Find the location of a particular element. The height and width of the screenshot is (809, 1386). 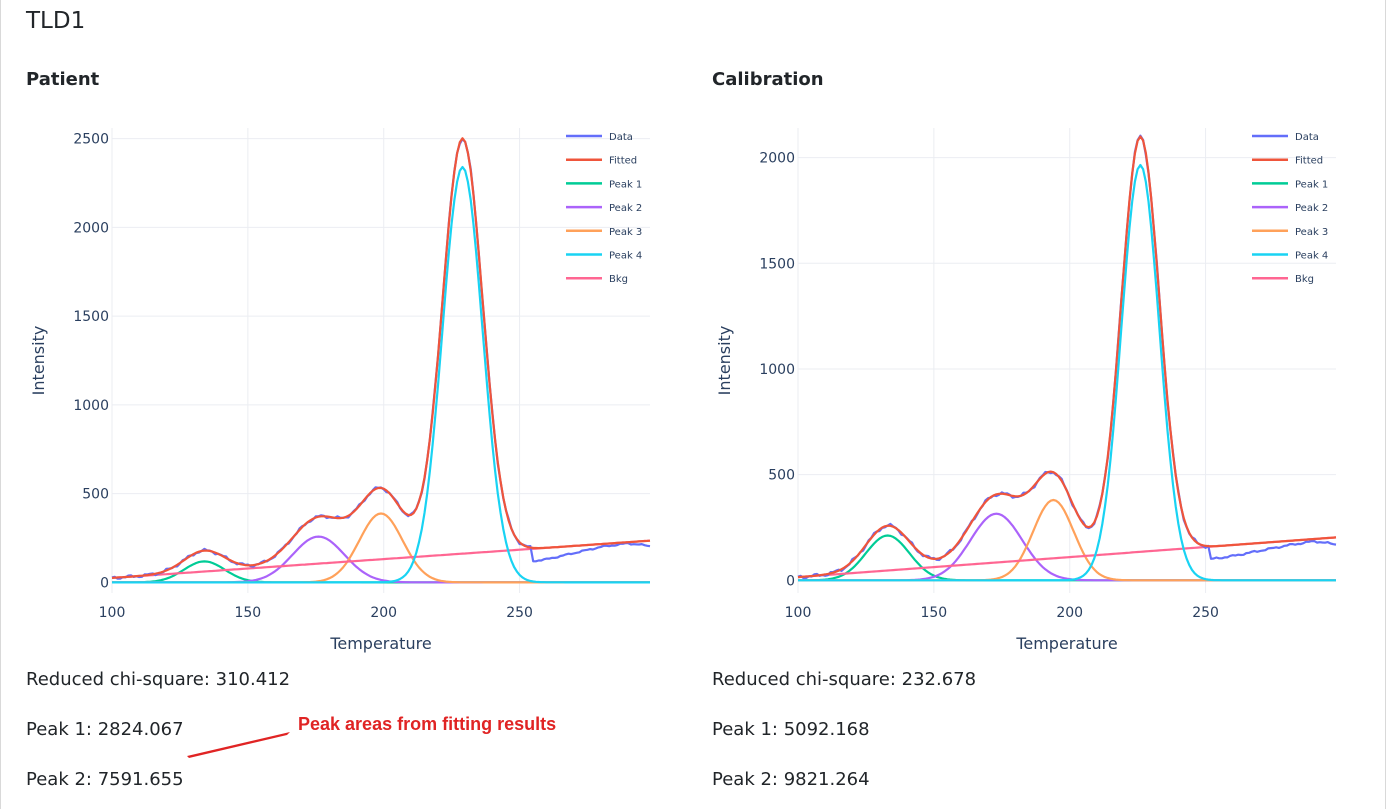

calibration-section-title: Calibration is located at coordinates (768, 79).